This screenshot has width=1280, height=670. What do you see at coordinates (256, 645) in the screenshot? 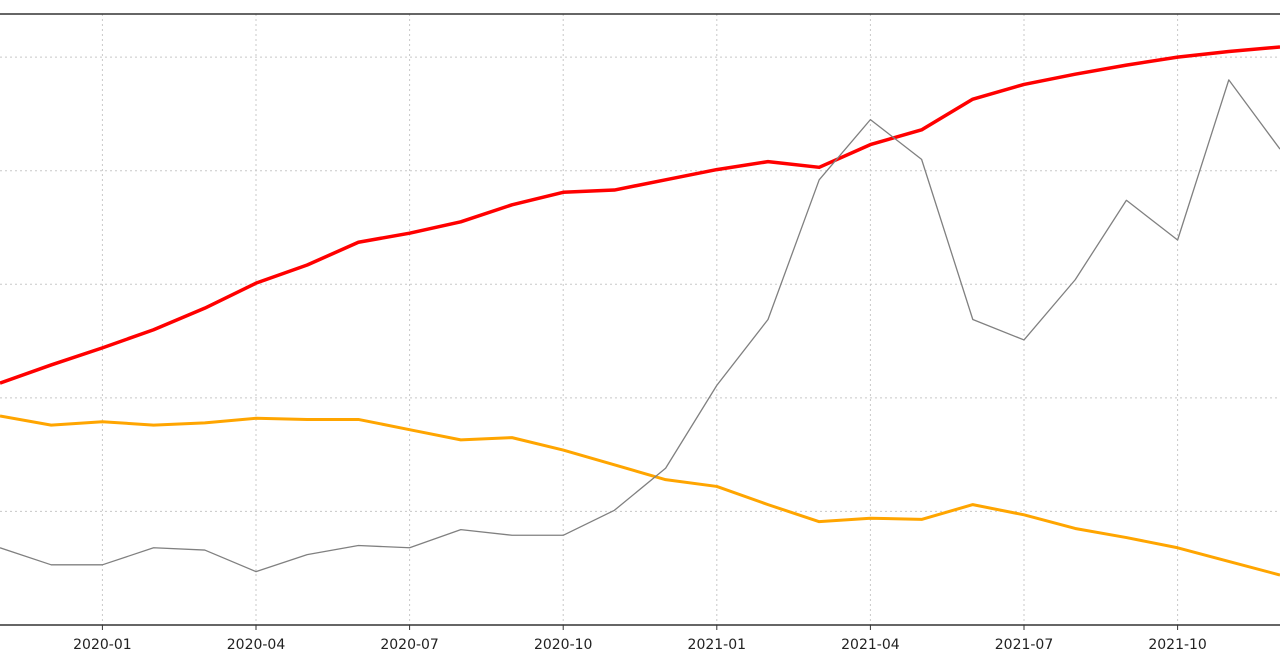
I see `x-tick-label: 2020-04` at bounding box center [256, 645].